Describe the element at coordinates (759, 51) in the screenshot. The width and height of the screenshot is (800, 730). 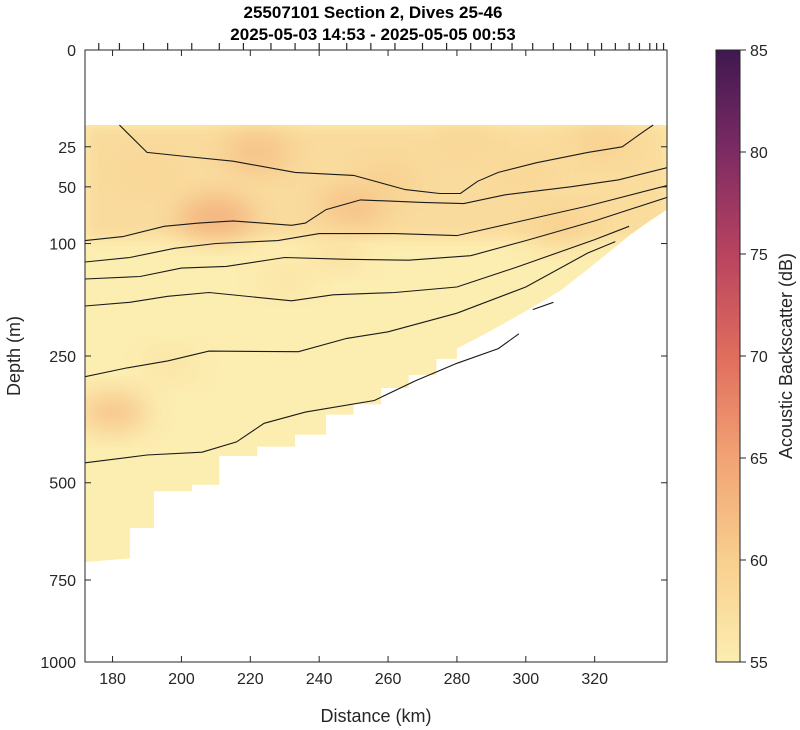
I see `colorbar-tick-label-85: 85` at that location.